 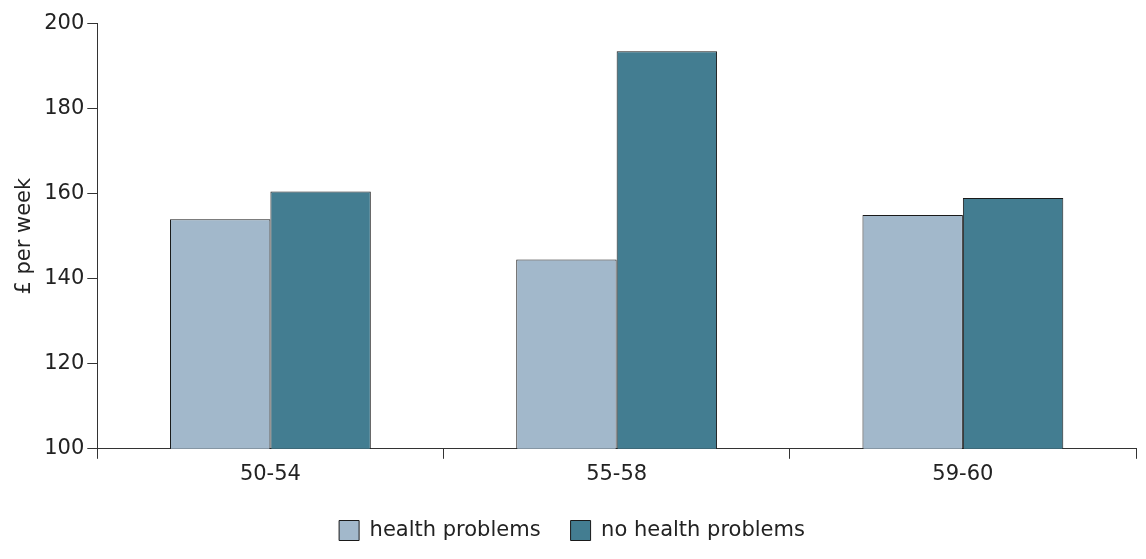 I want to click on y-axis-title: £ per week, so click(x=23, y=235).